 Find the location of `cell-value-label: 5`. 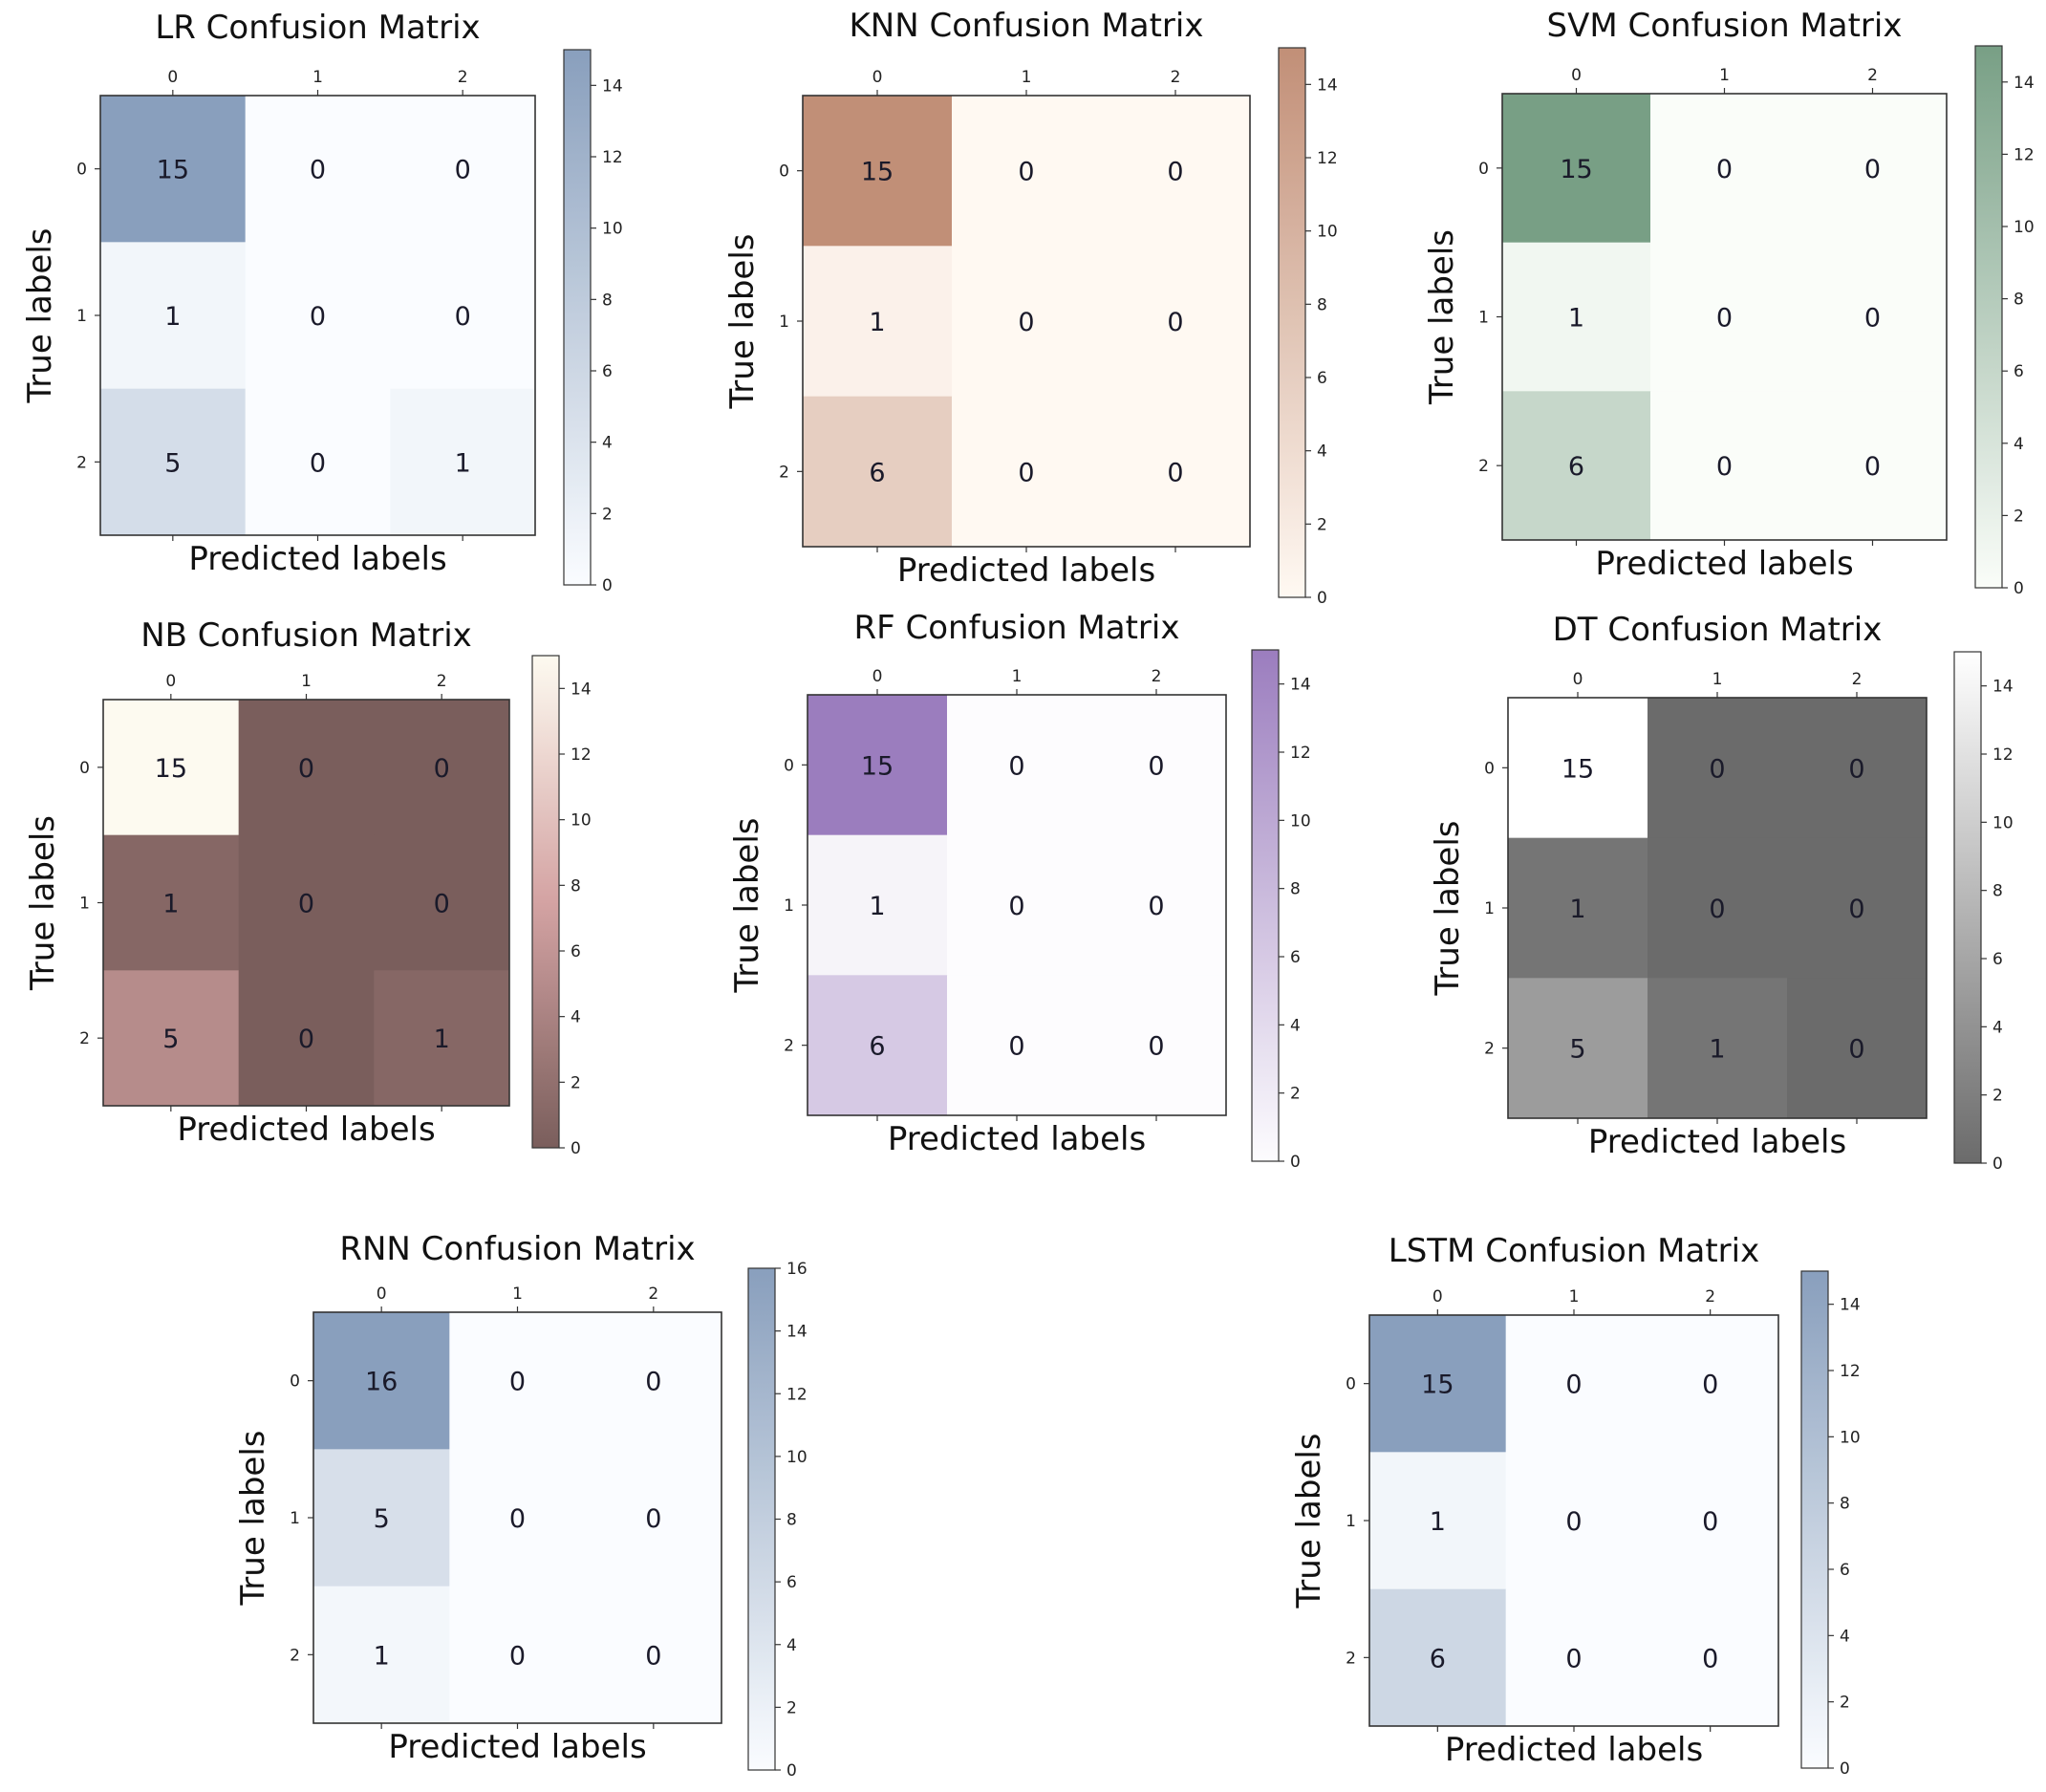

cell-value-label: 5 is located at coordinates (172, 463).